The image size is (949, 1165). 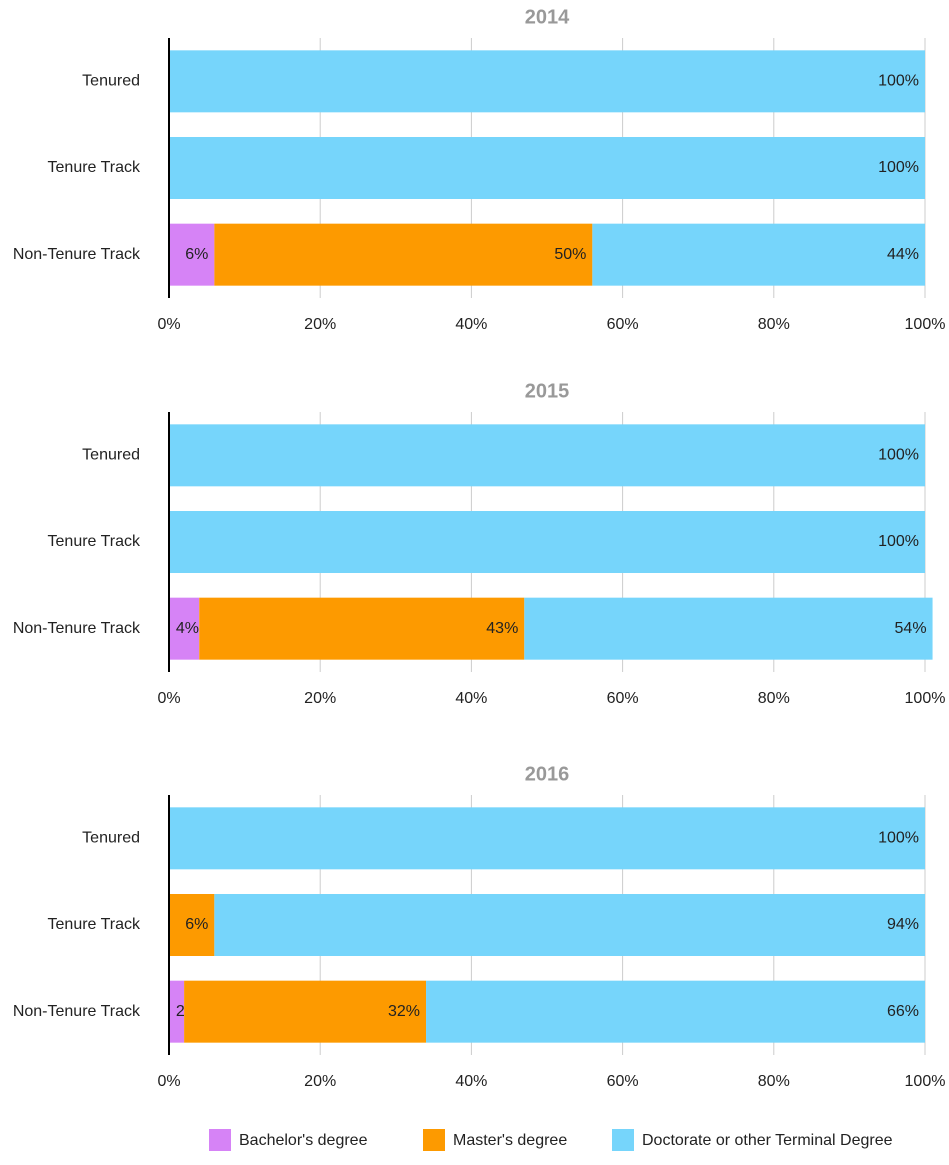 I want to click on data-label: 66%, so click(x=903, y=1011).